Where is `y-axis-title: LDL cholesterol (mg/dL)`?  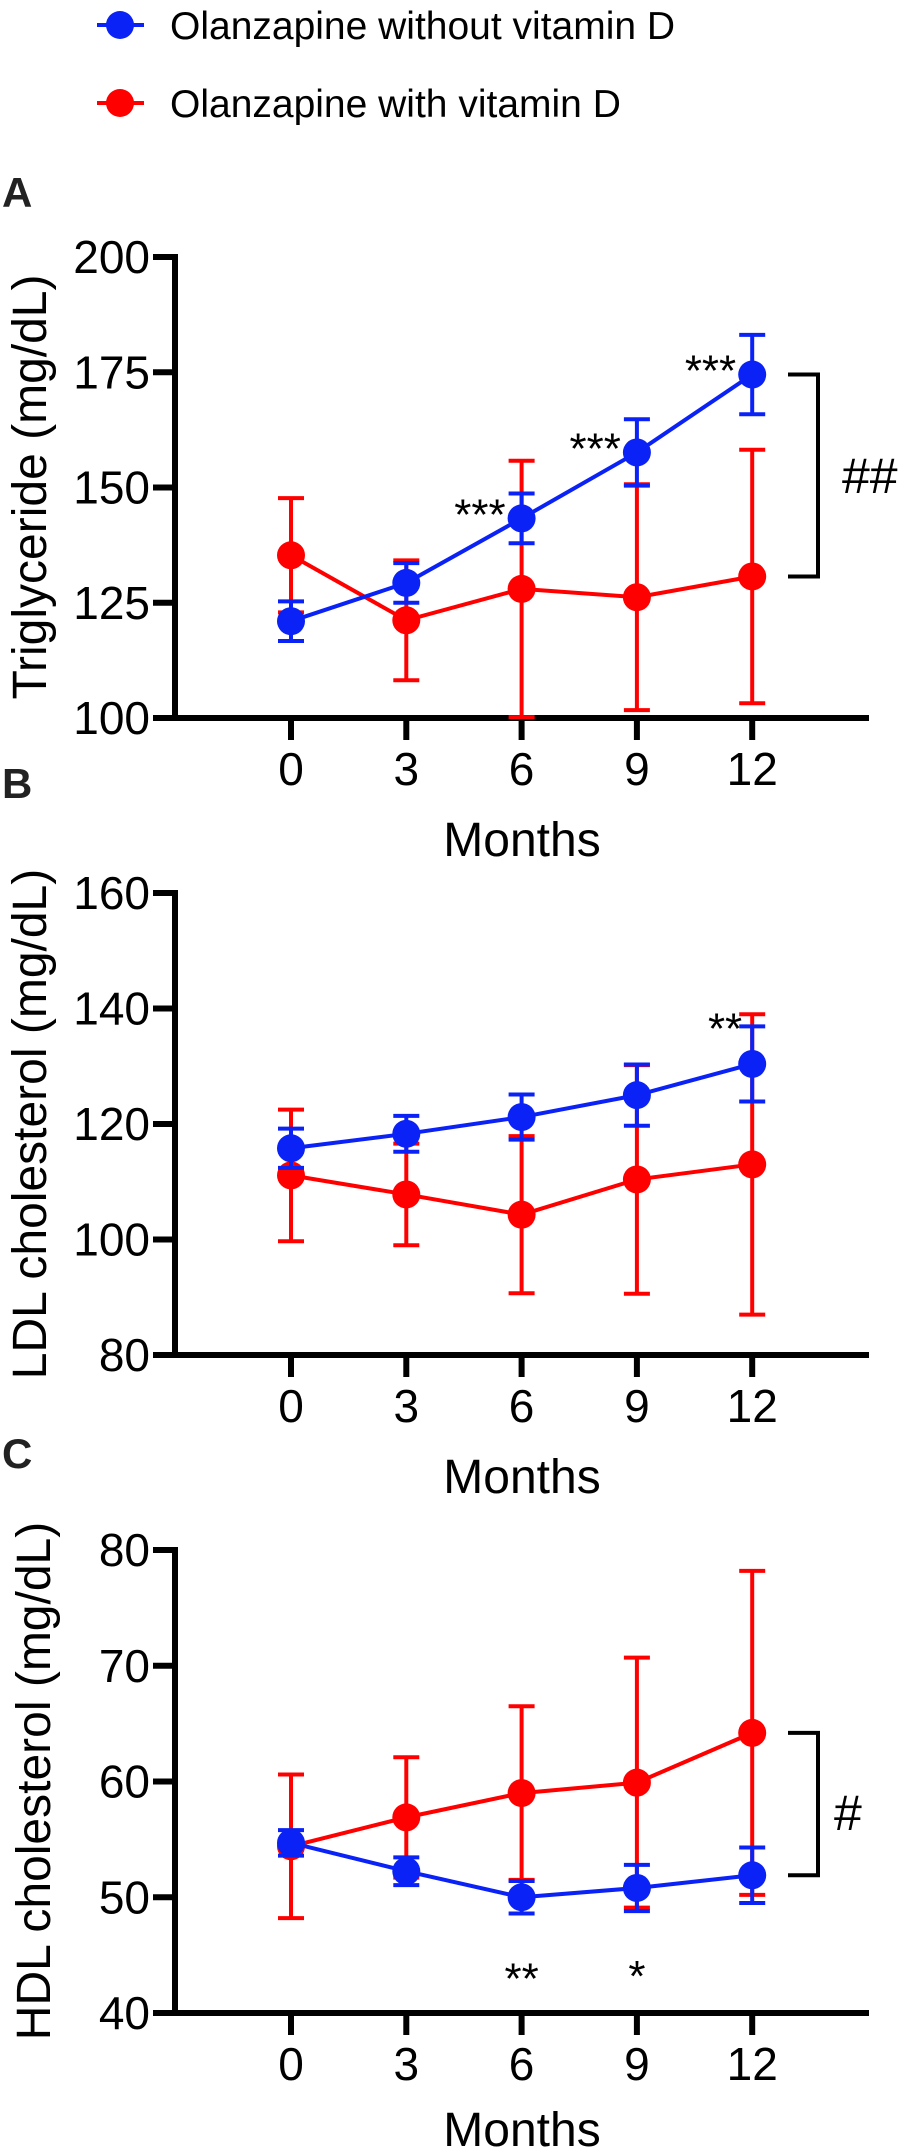
y-axis-title: LDL cholesterol (mg/dL) is located at coordinates (30, 1124).